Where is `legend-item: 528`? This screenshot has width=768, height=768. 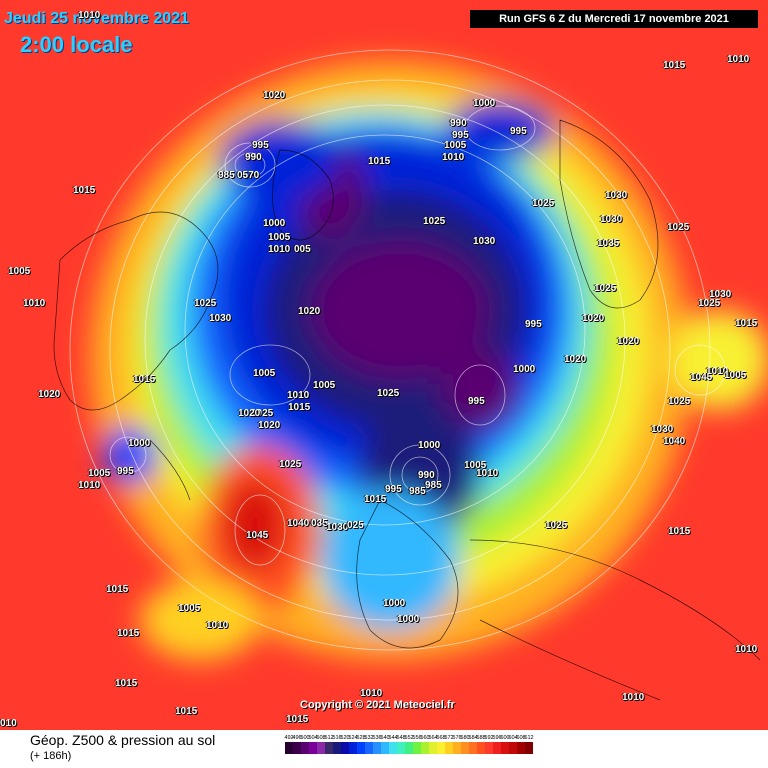 legend-item: 528 is located at coordinates (361, 744).